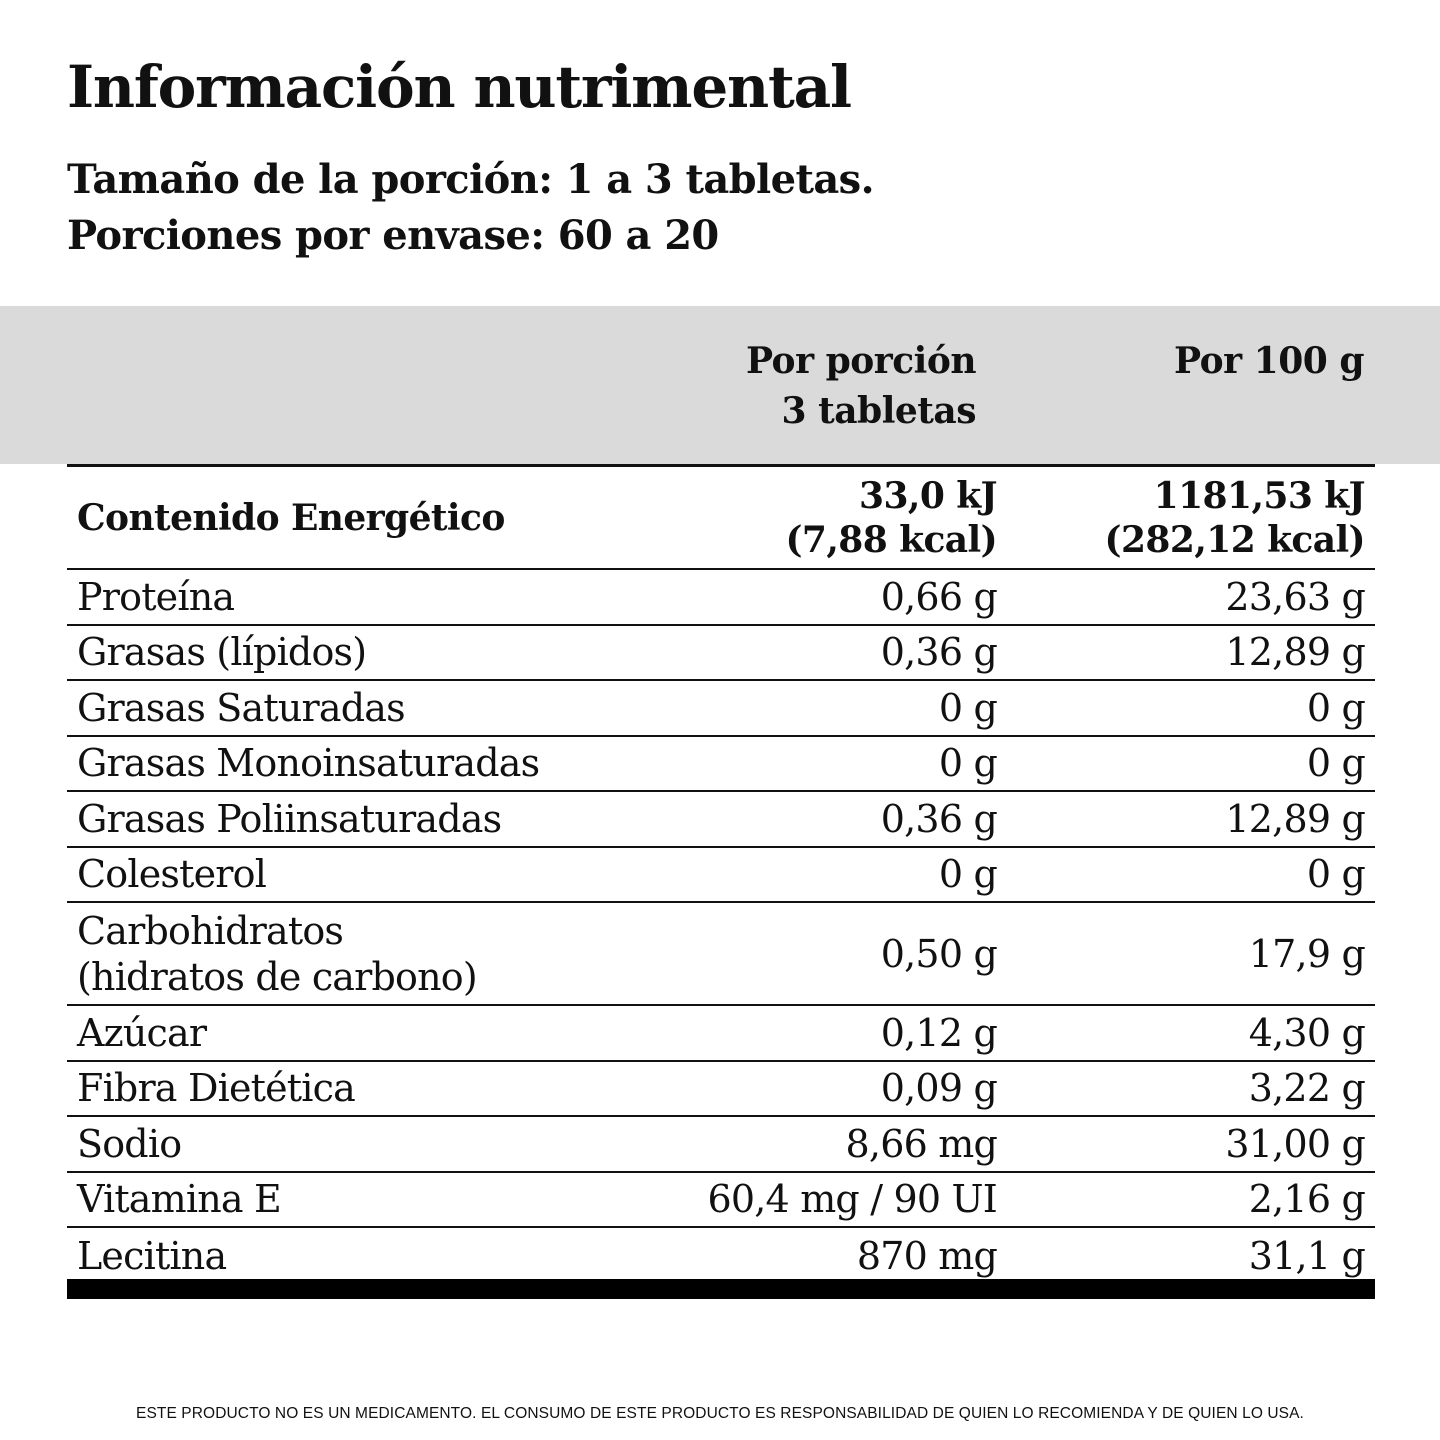 Image resolution: width=1440 pixels, height=1440 pixels. I want to click on cell-energy-per-100g-kcal: (282,12 kcal), so click(1235, 539).